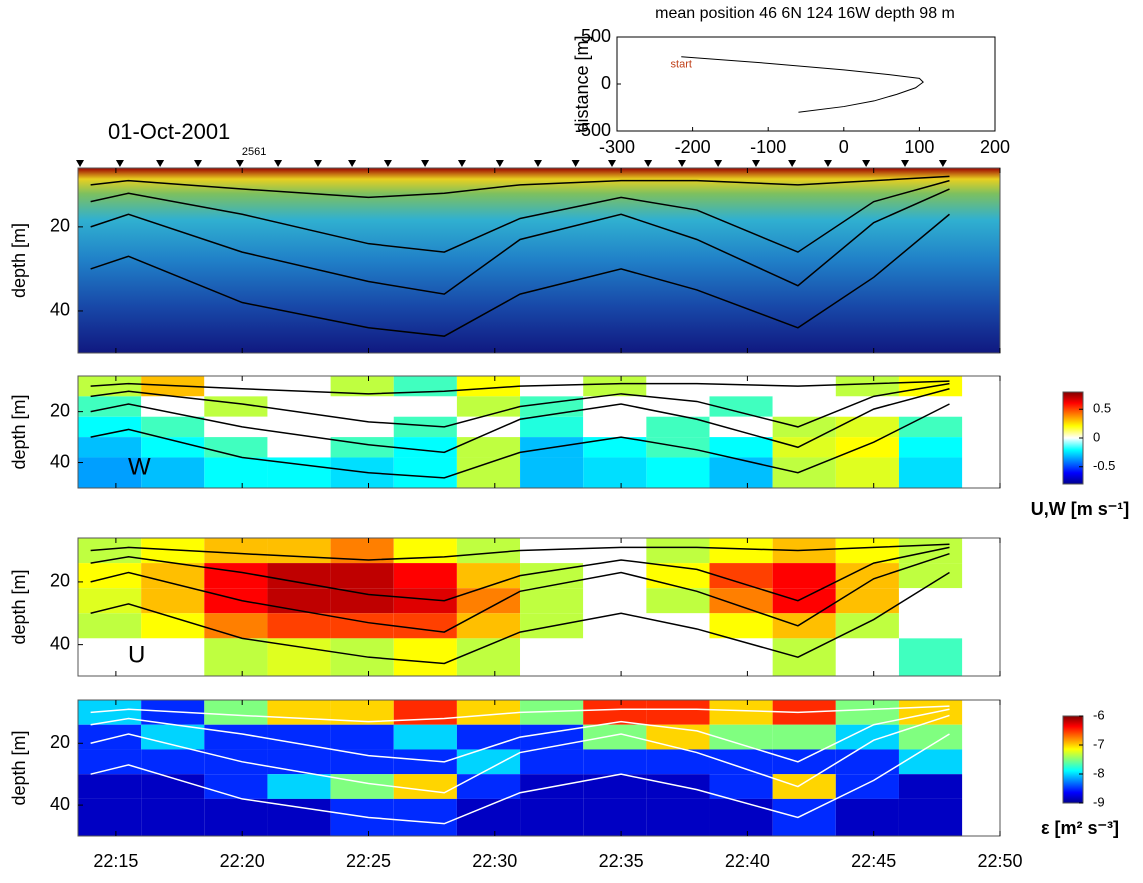 This screenshot has width=1143, height=883. What do you see at coordinates (60, 410) in the screenshot?
I see `y-tick-label: 20` at bounding box center [60, 410].